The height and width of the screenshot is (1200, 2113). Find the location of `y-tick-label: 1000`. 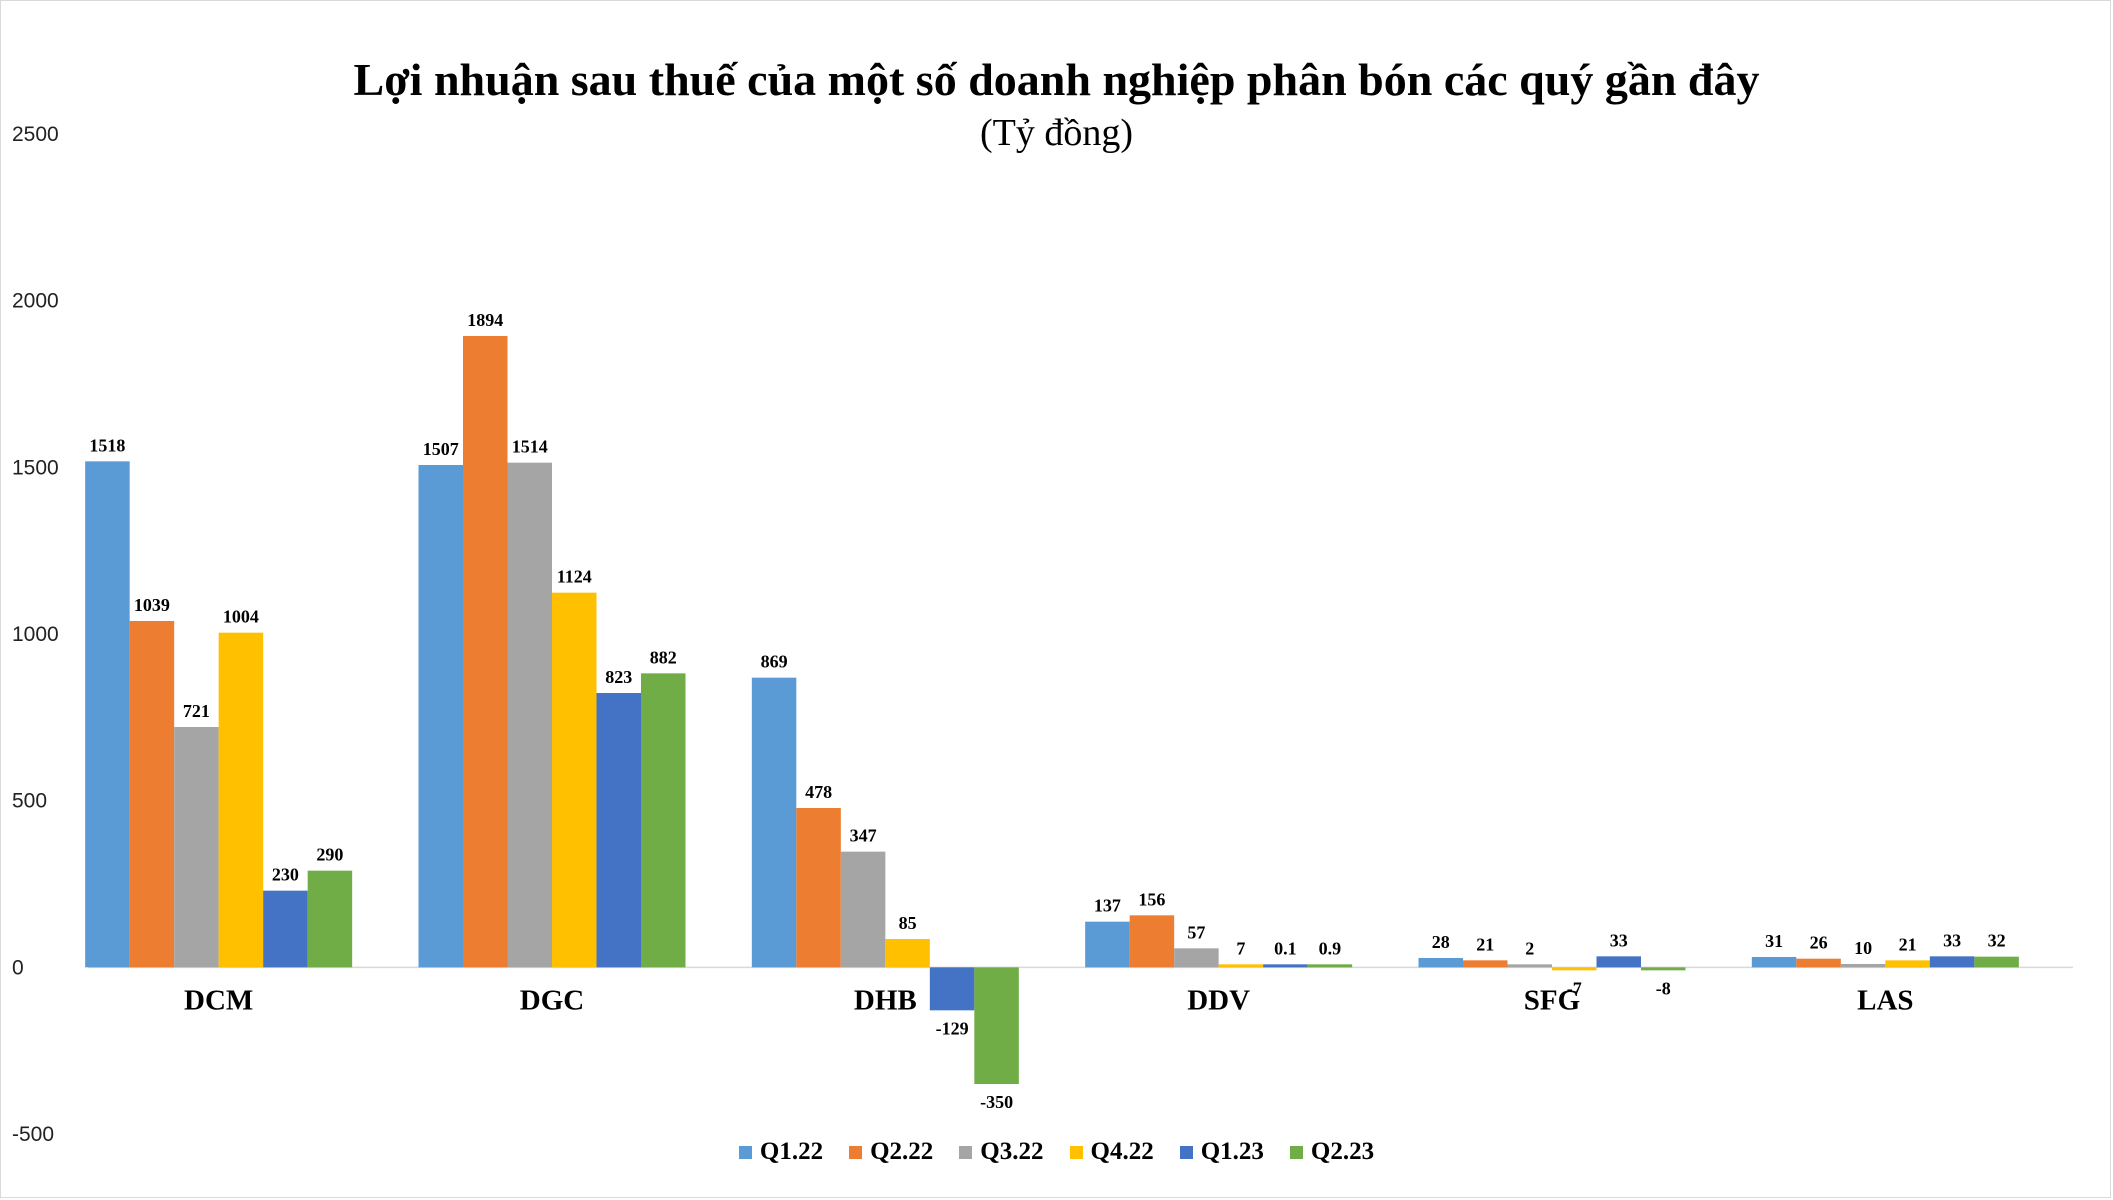

y-tick-label: 1000 is located at coordinates (35, 634).